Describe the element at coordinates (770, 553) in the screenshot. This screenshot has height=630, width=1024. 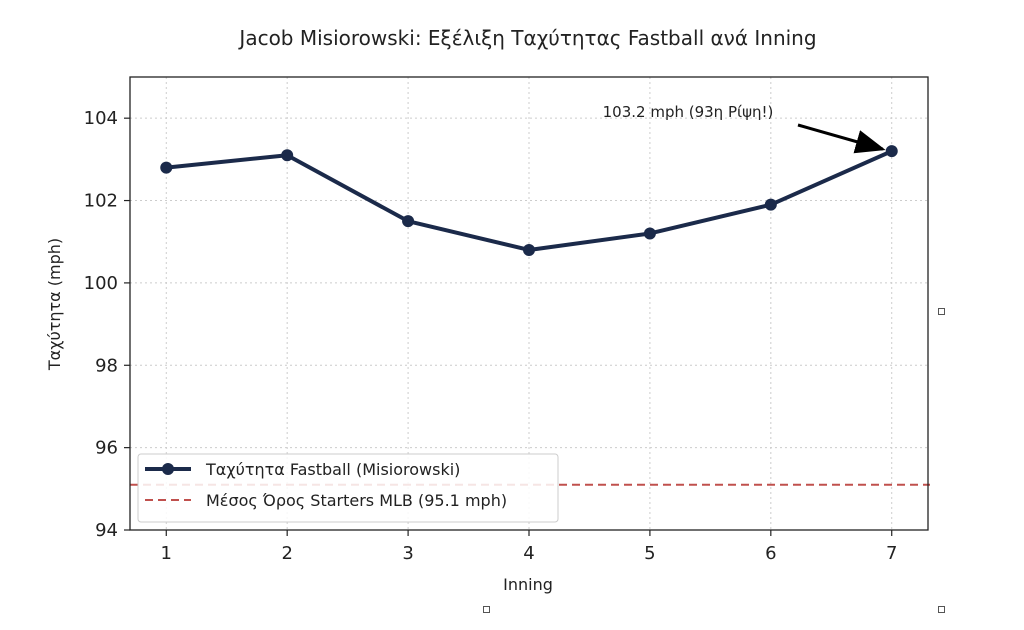
I see `x-tick-label: 6` at that location.